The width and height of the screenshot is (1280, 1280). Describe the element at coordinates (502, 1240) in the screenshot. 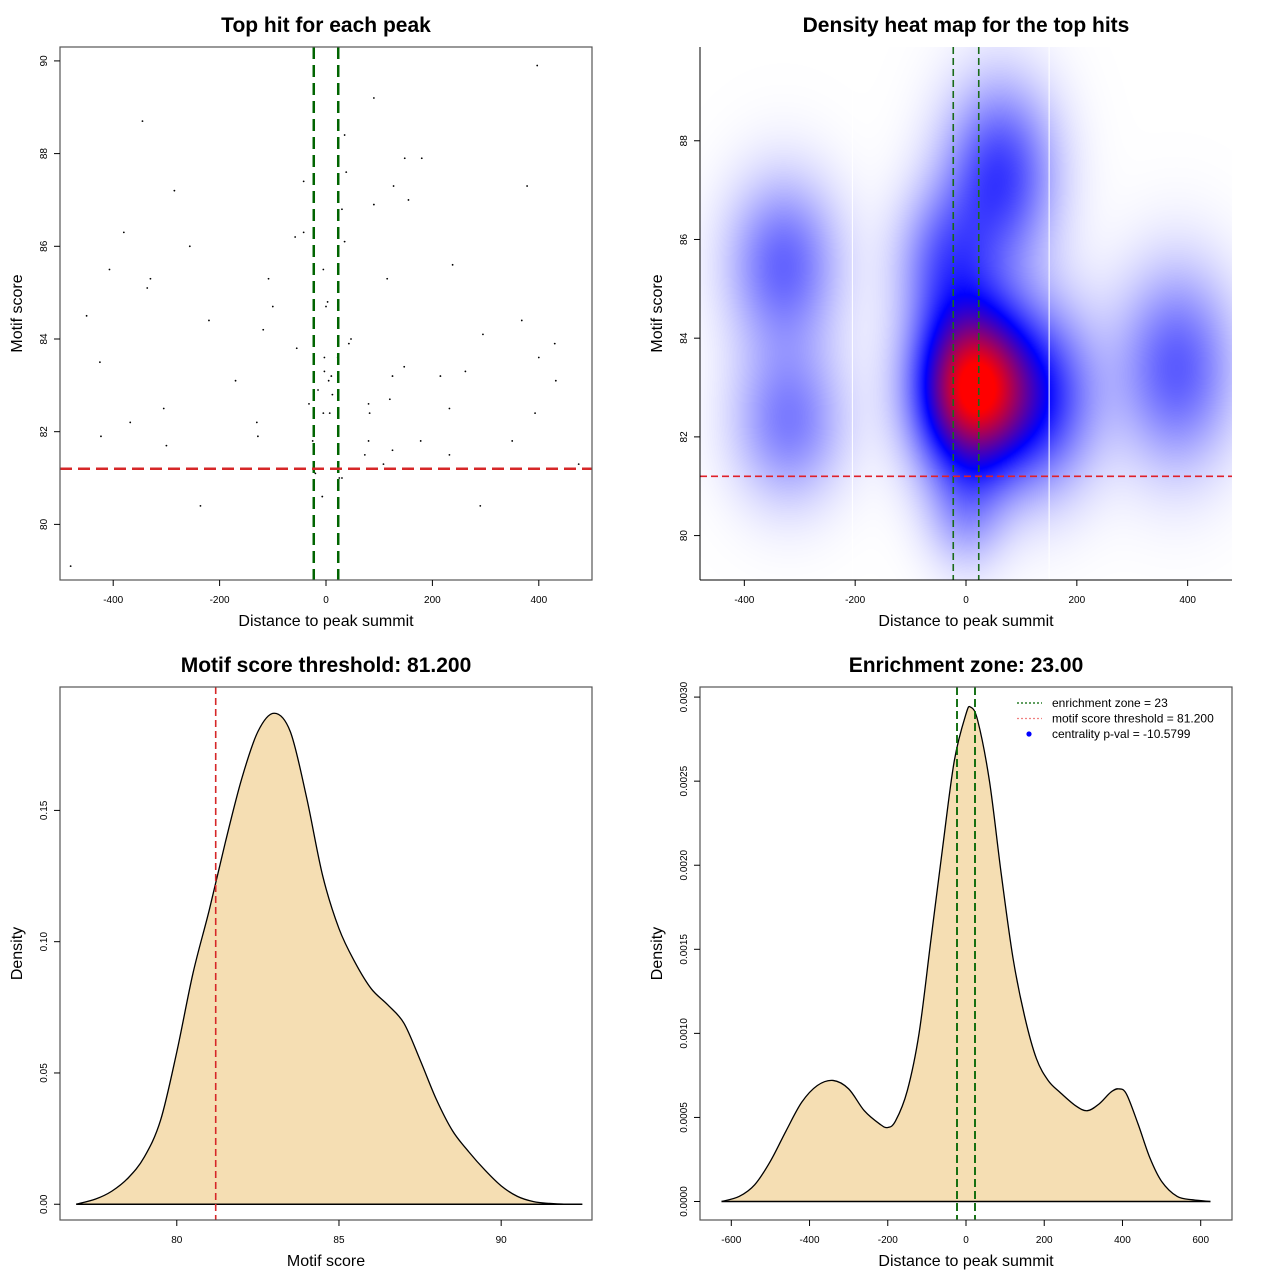

I see `x-tick-label: 90` at that location.